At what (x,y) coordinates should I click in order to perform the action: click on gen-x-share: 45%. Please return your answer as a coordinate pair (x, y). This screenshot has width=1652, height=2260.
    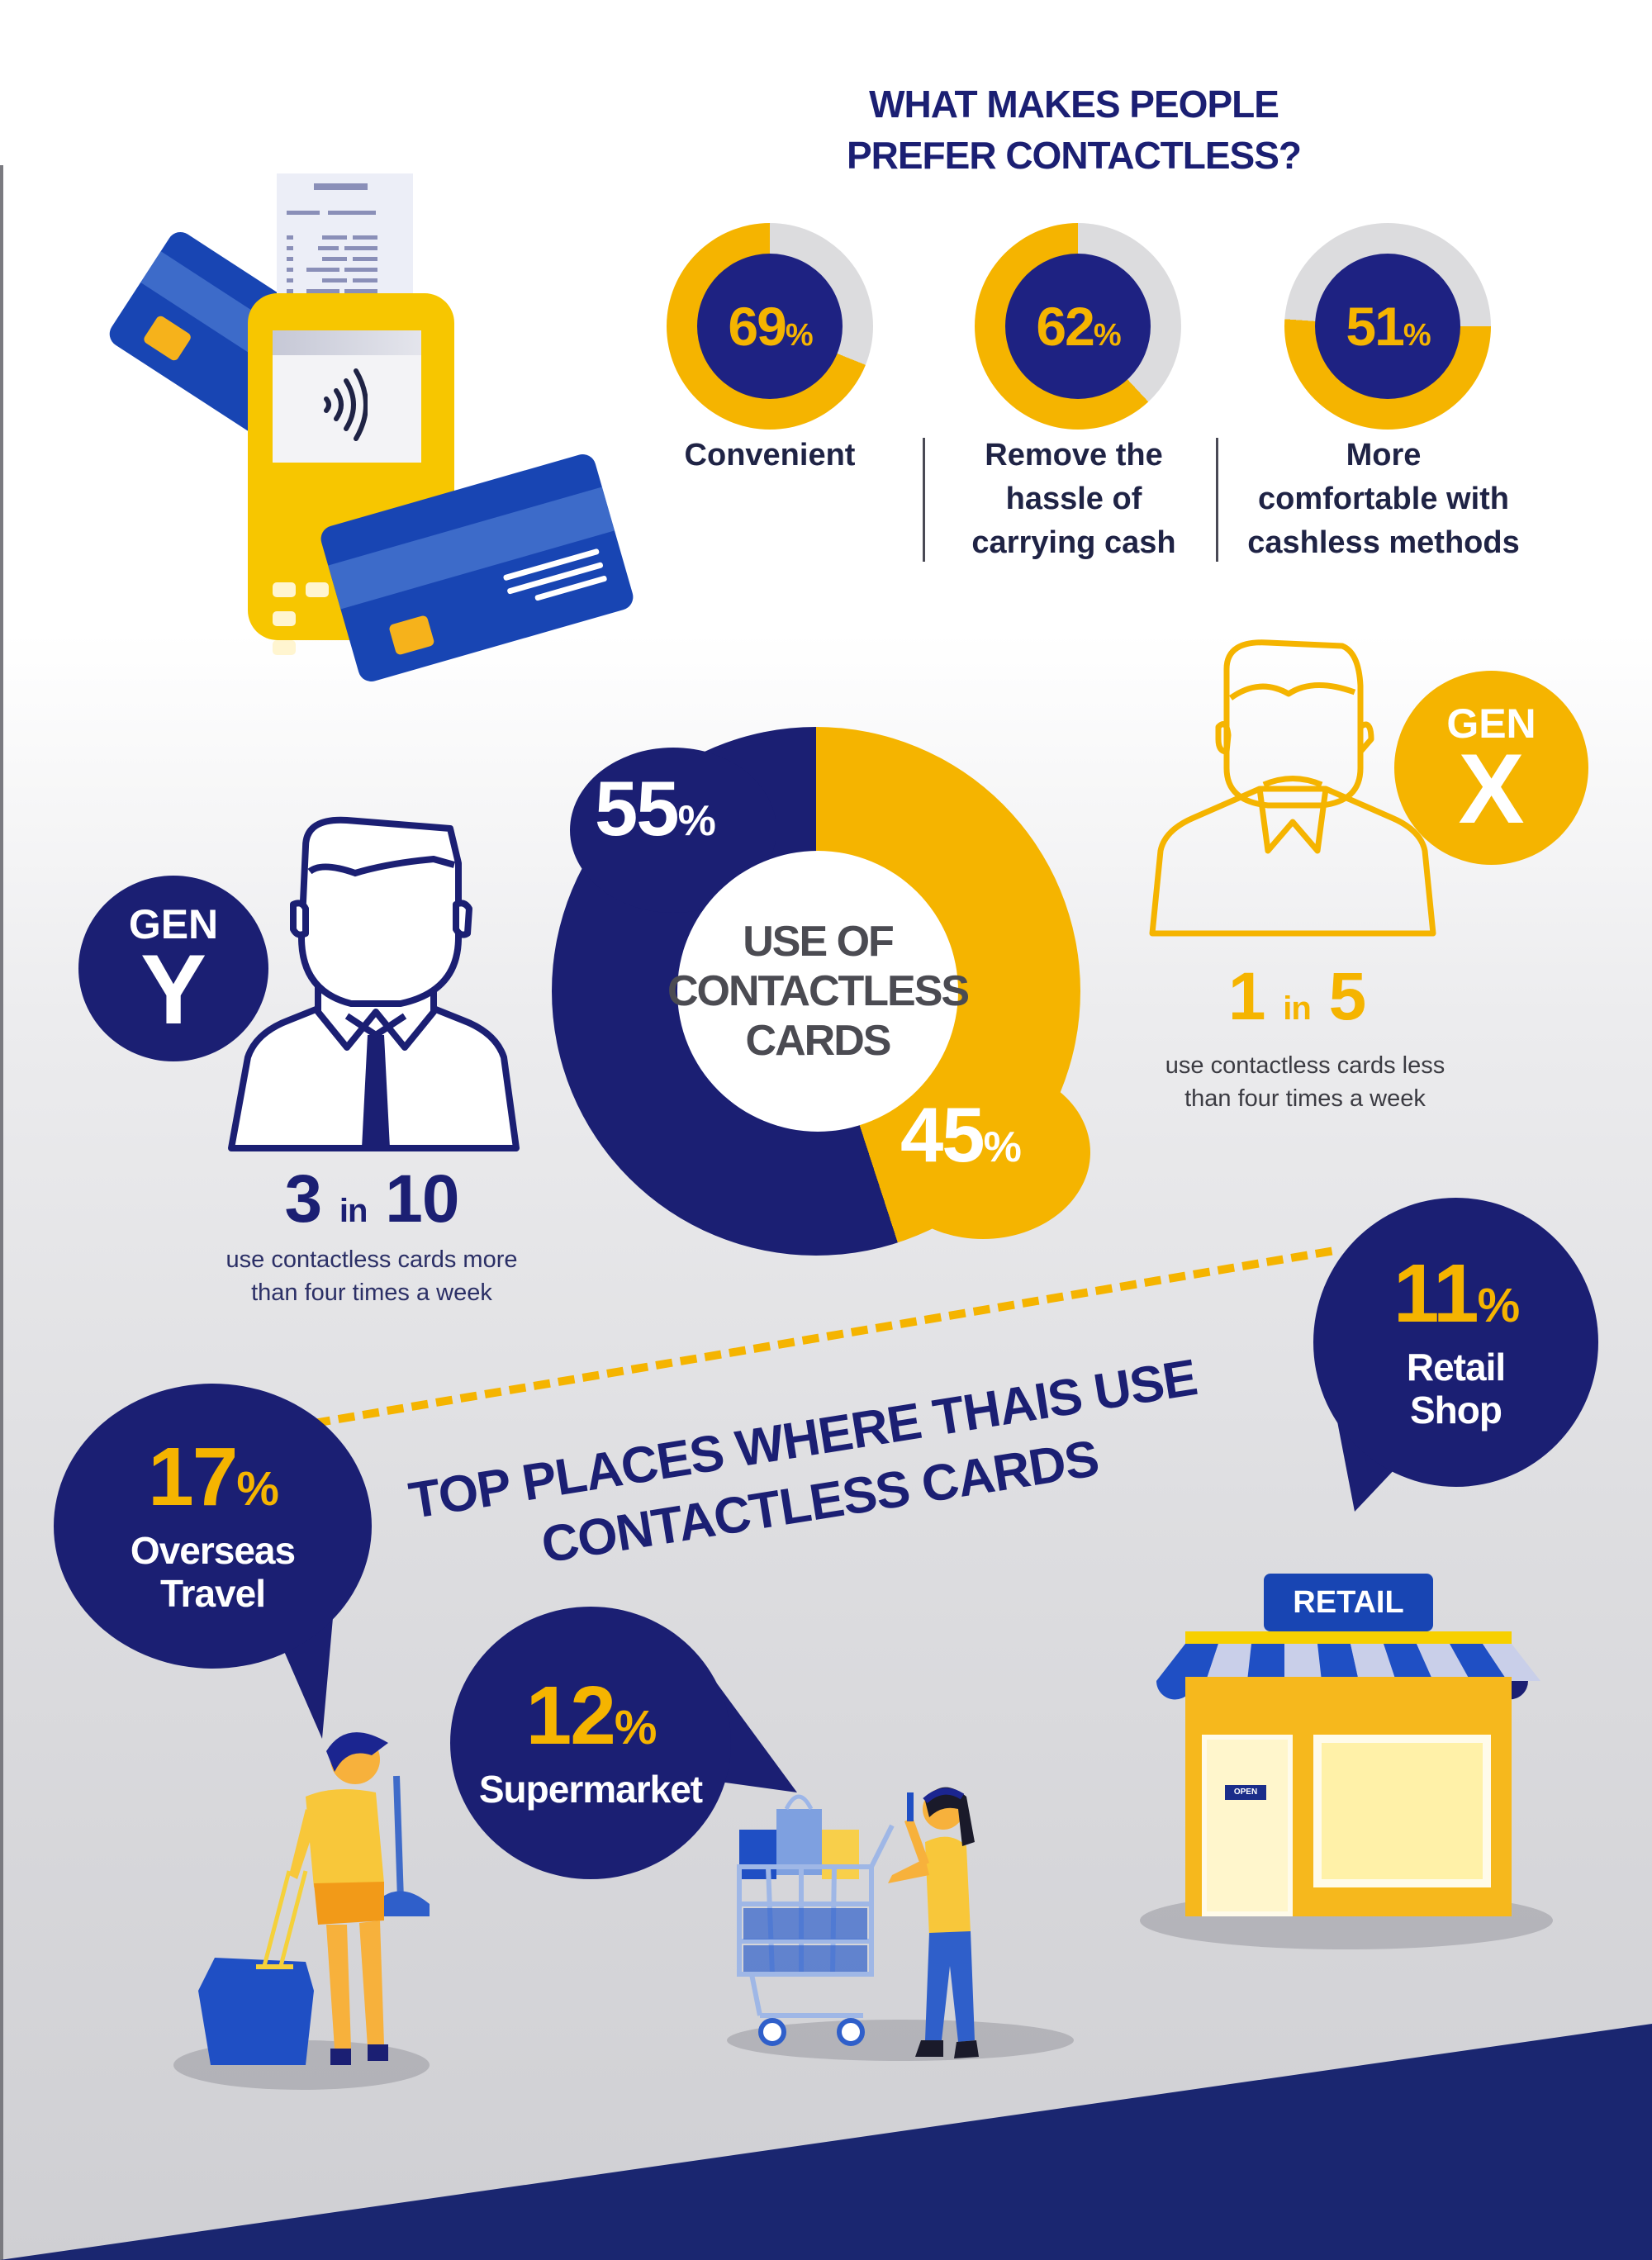
    Looking at the image, I should click on (961, 1134).